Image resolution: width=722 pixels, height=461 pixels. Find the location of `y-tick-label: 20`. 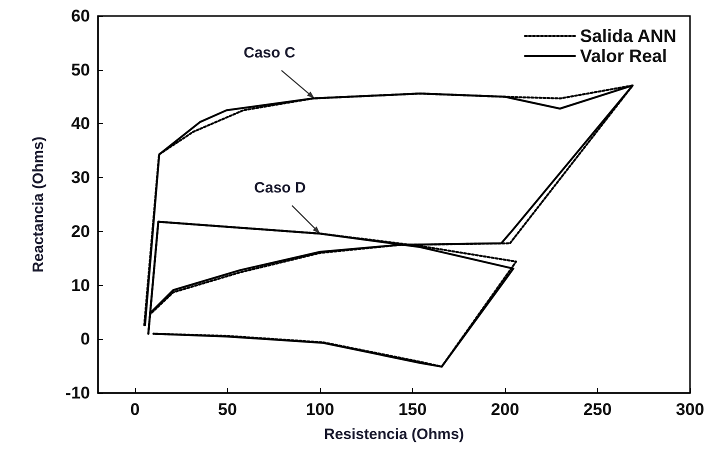

y-tick-label: 20 is located at coordinates (80, 231).